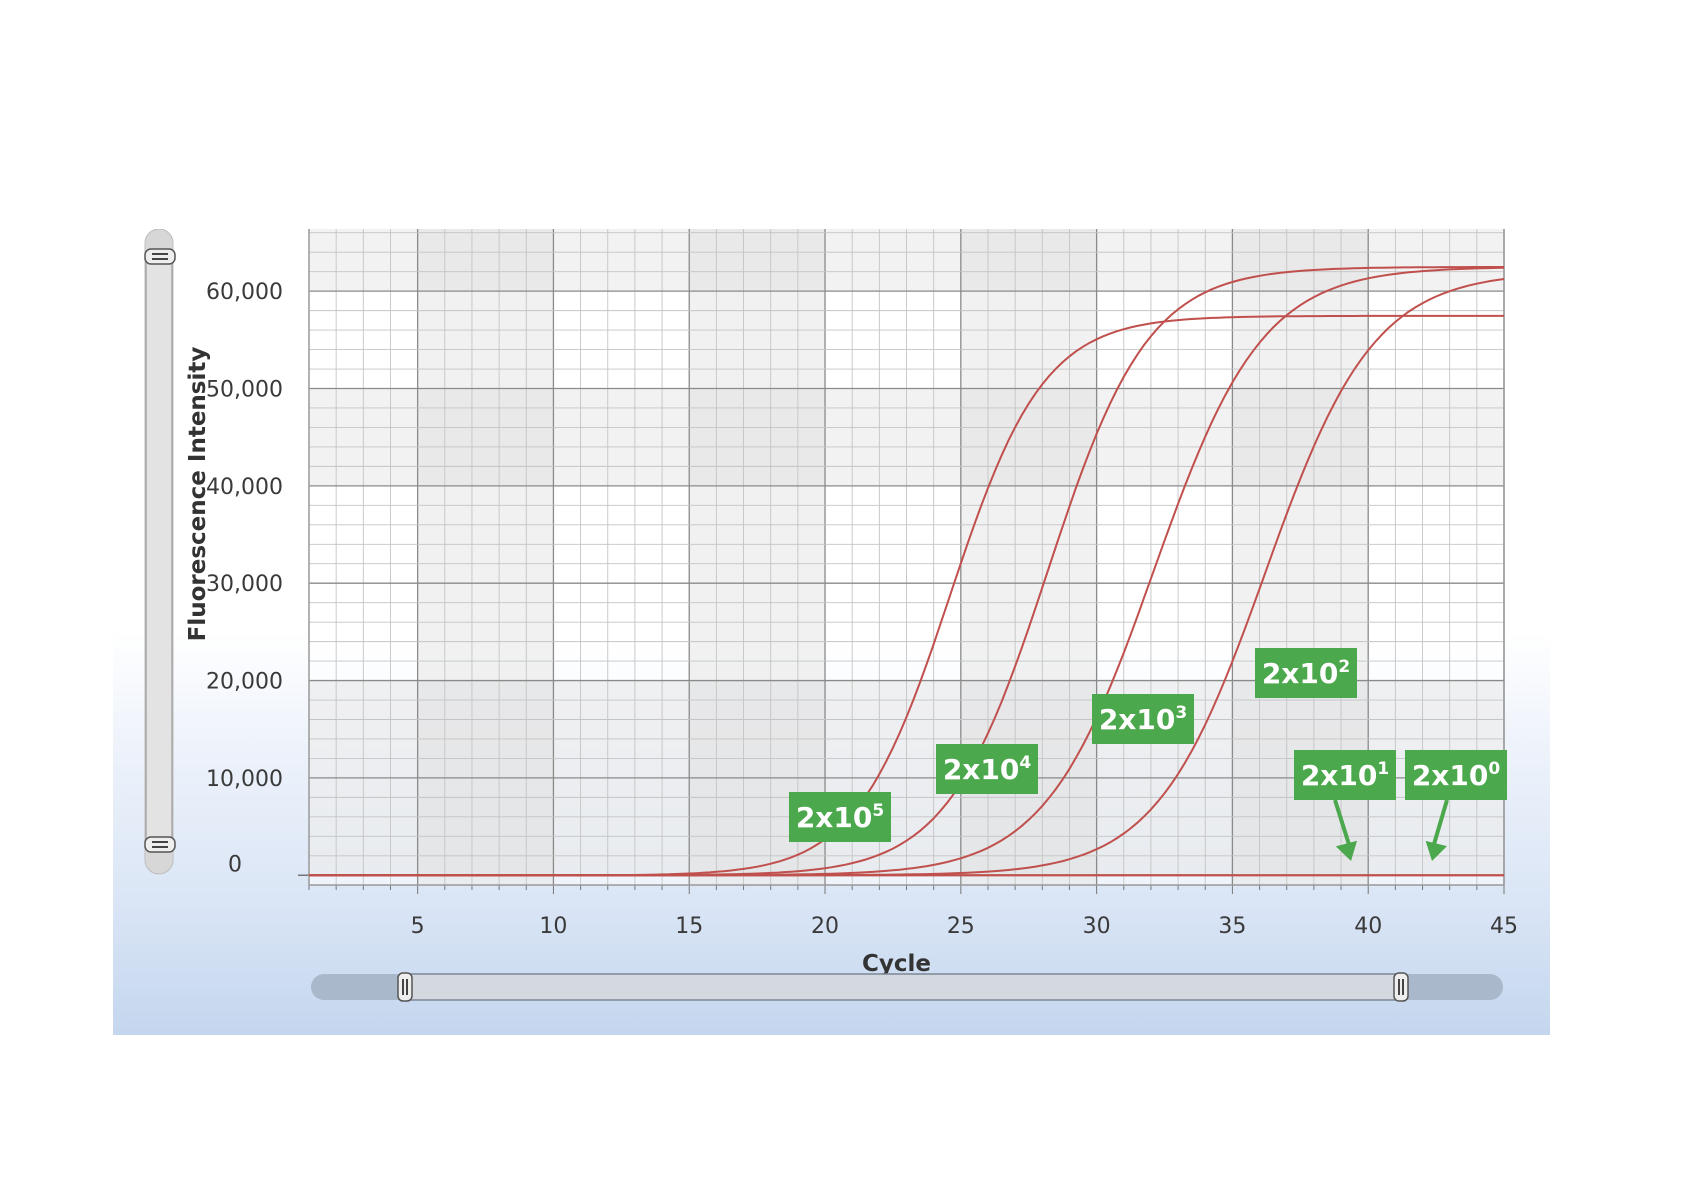 This screenshot has width=1682, height=1200. What do you see at coordinates (244, 487) in the screenshot?
I see `y-tick-label: 40,000` at bounding box center [244, 487].